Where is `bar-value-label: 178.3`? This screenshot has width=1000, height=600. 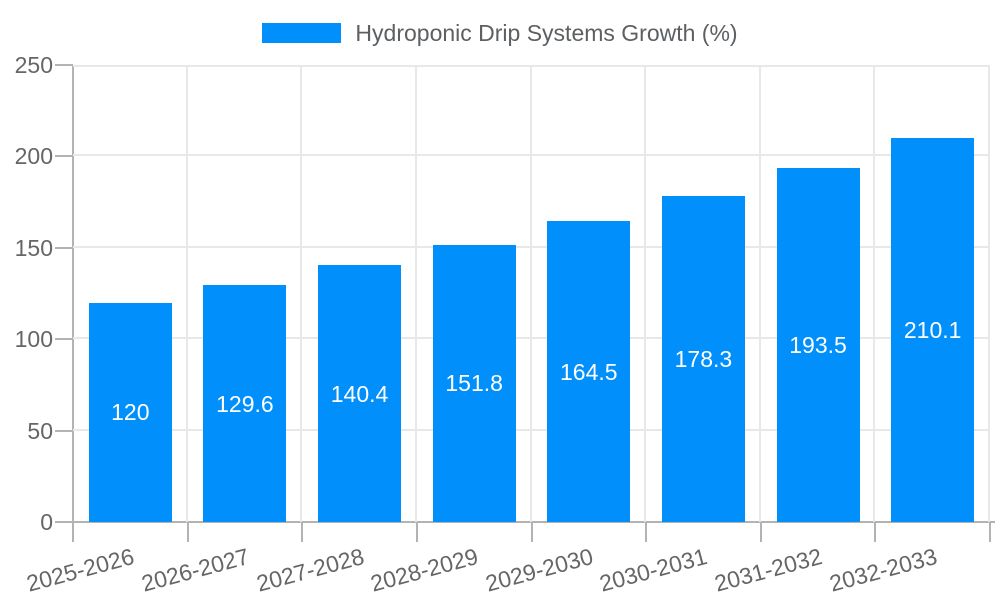
bar-value-label: 178.3 is located at coordinates (703, 359).